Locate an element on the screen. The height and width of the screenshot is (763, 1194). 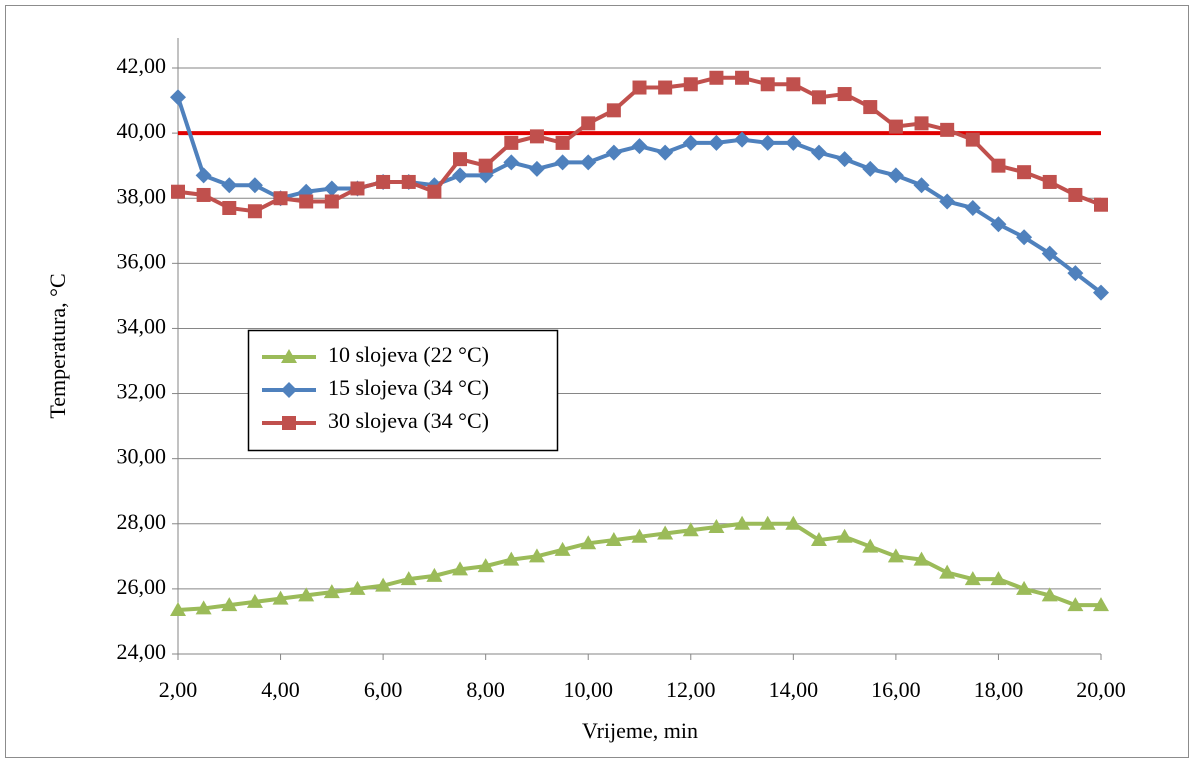
x-tick-label: 14,00 is located at coordinates (794, 689).